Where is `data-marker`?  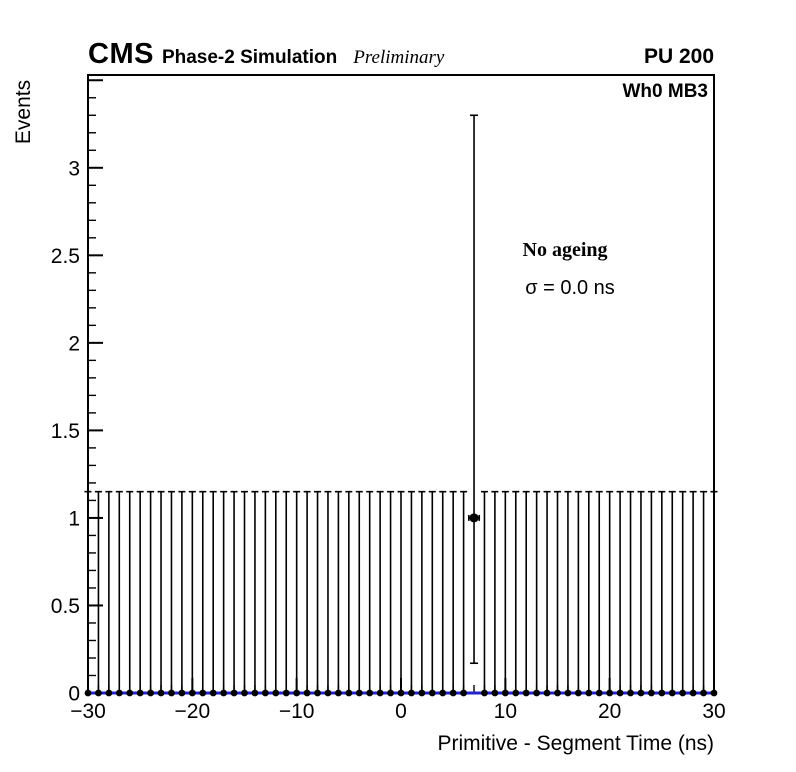
data-marker is located at coordinates (474, 518).